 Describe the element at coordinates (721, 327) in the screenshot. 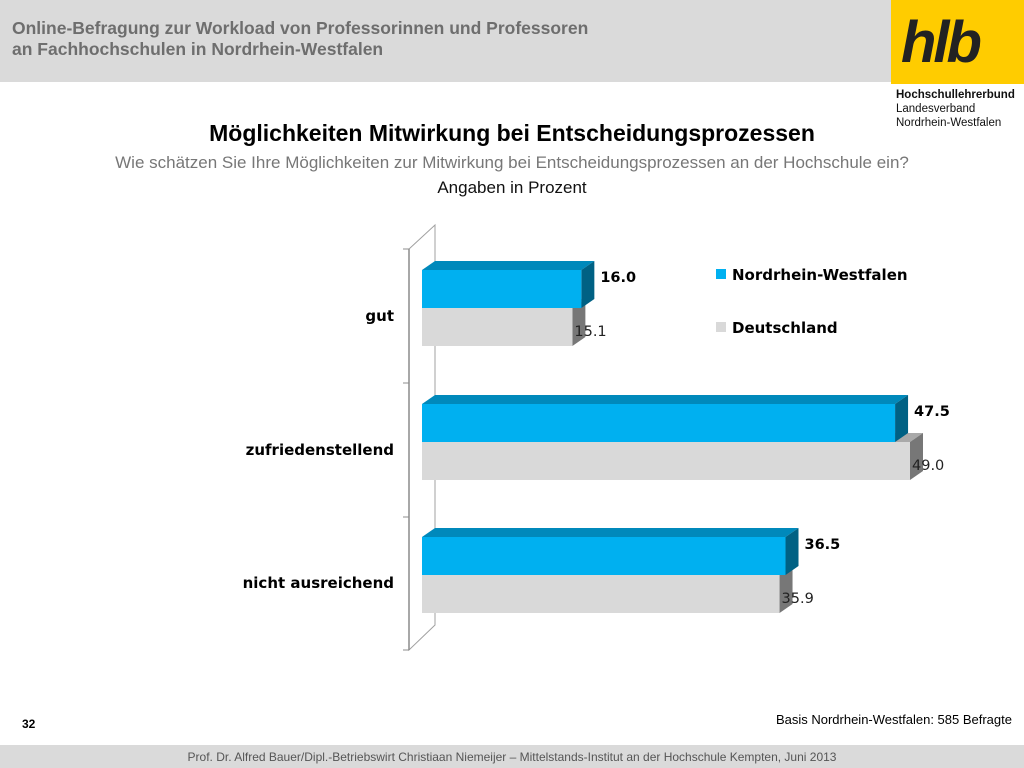

I see `legend-swatch-de` at that location.